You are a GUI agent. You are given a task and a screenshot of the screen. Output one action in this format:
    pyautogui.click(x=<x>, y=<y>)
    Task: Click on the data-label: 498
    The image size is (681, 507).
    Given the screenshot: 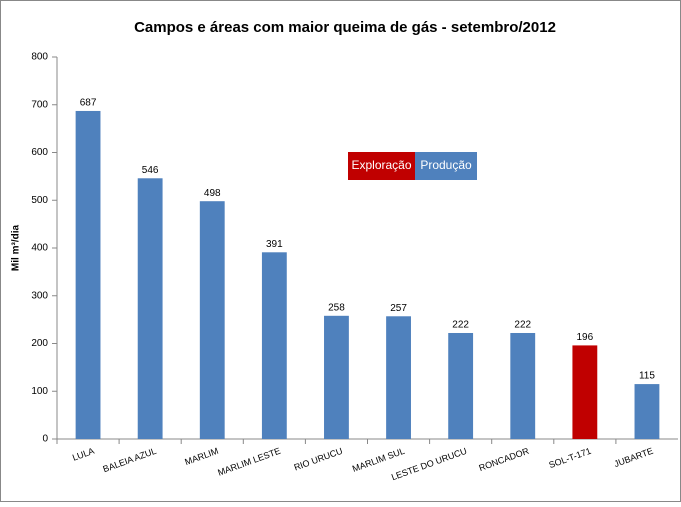 What is the action you would take?
    pyautogui.click(x=212, y=193)
    